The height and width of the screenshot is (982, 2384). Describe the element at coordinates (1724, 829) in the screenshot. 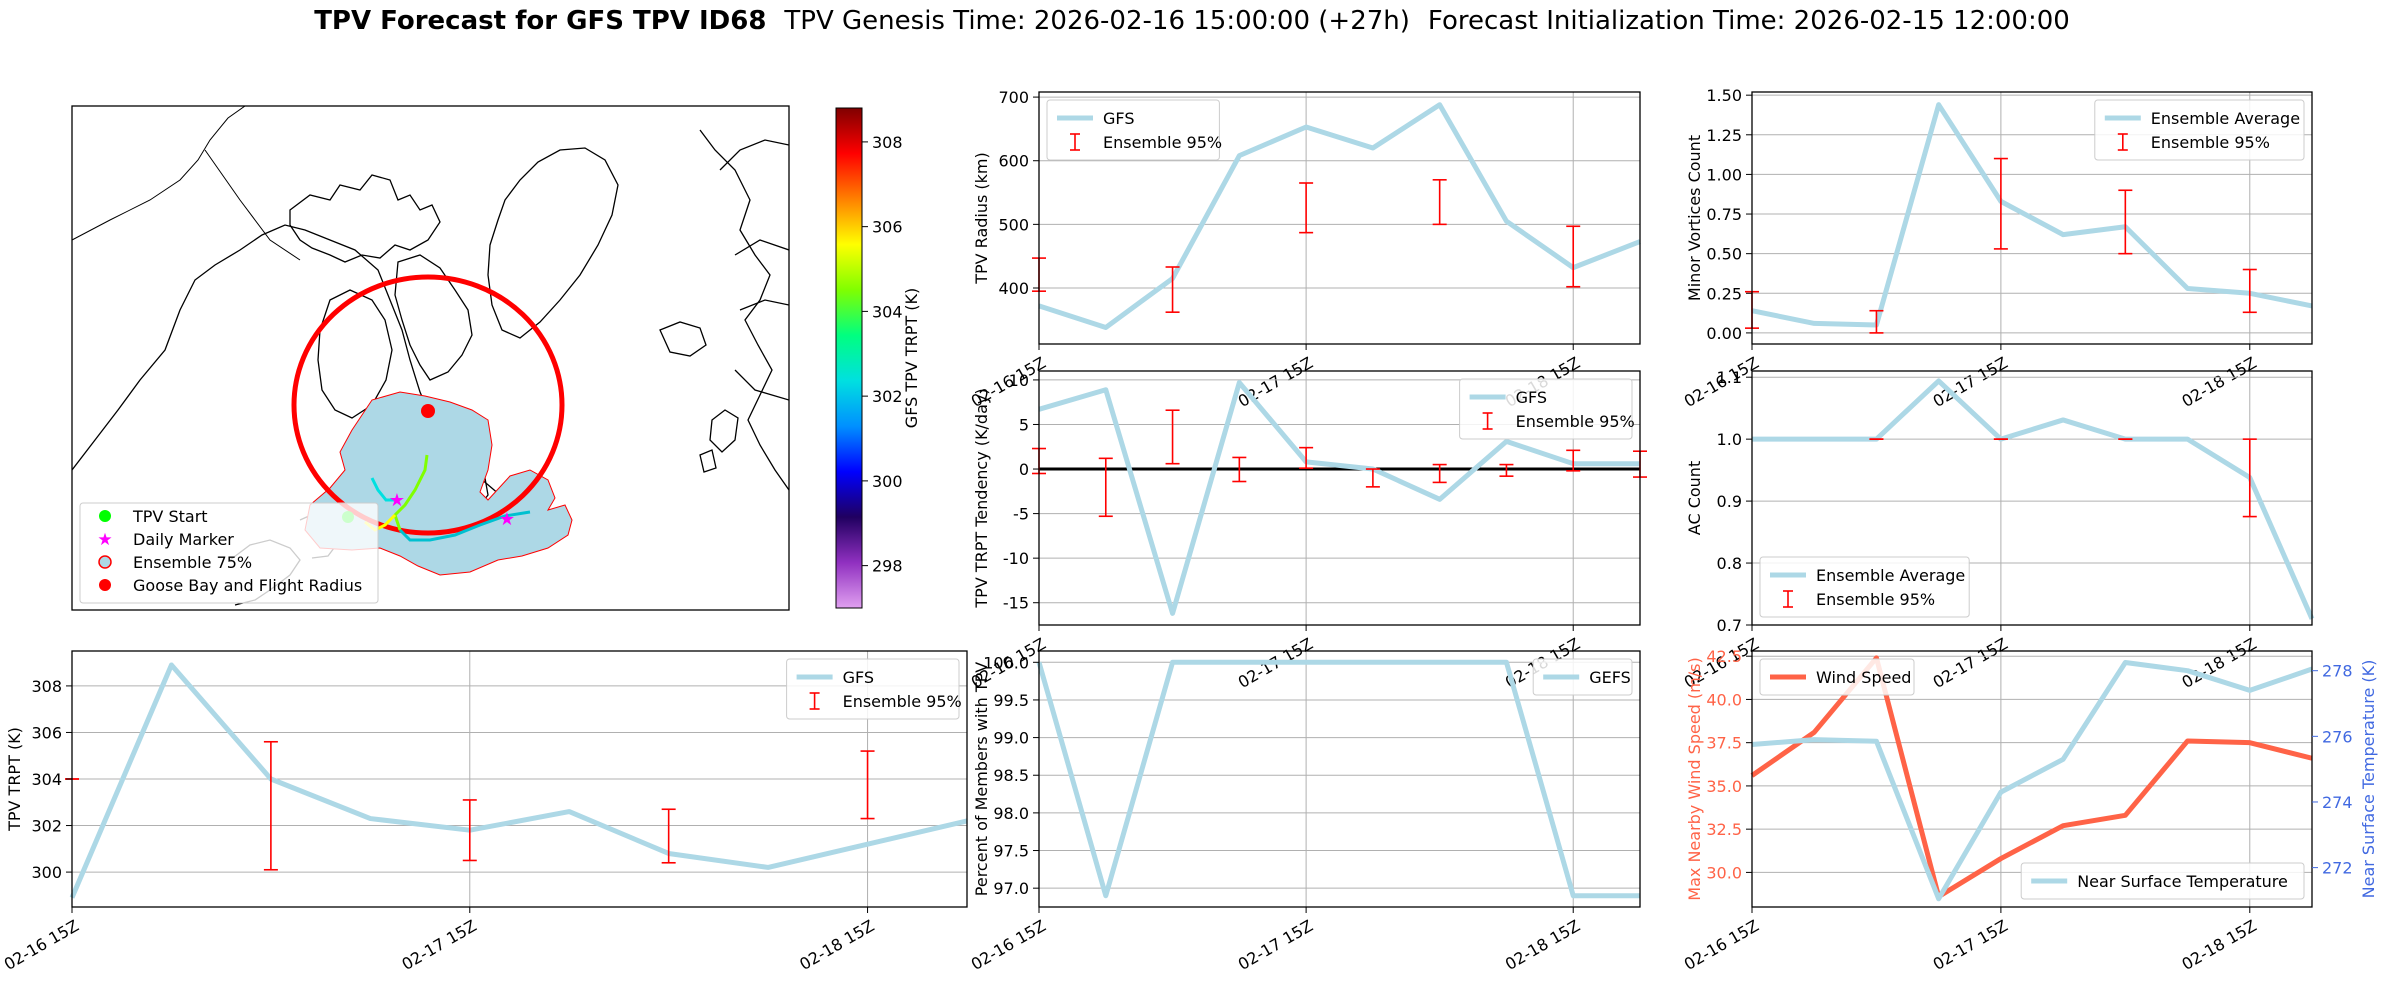

I see `y-tick-label: 32.5` at that location.